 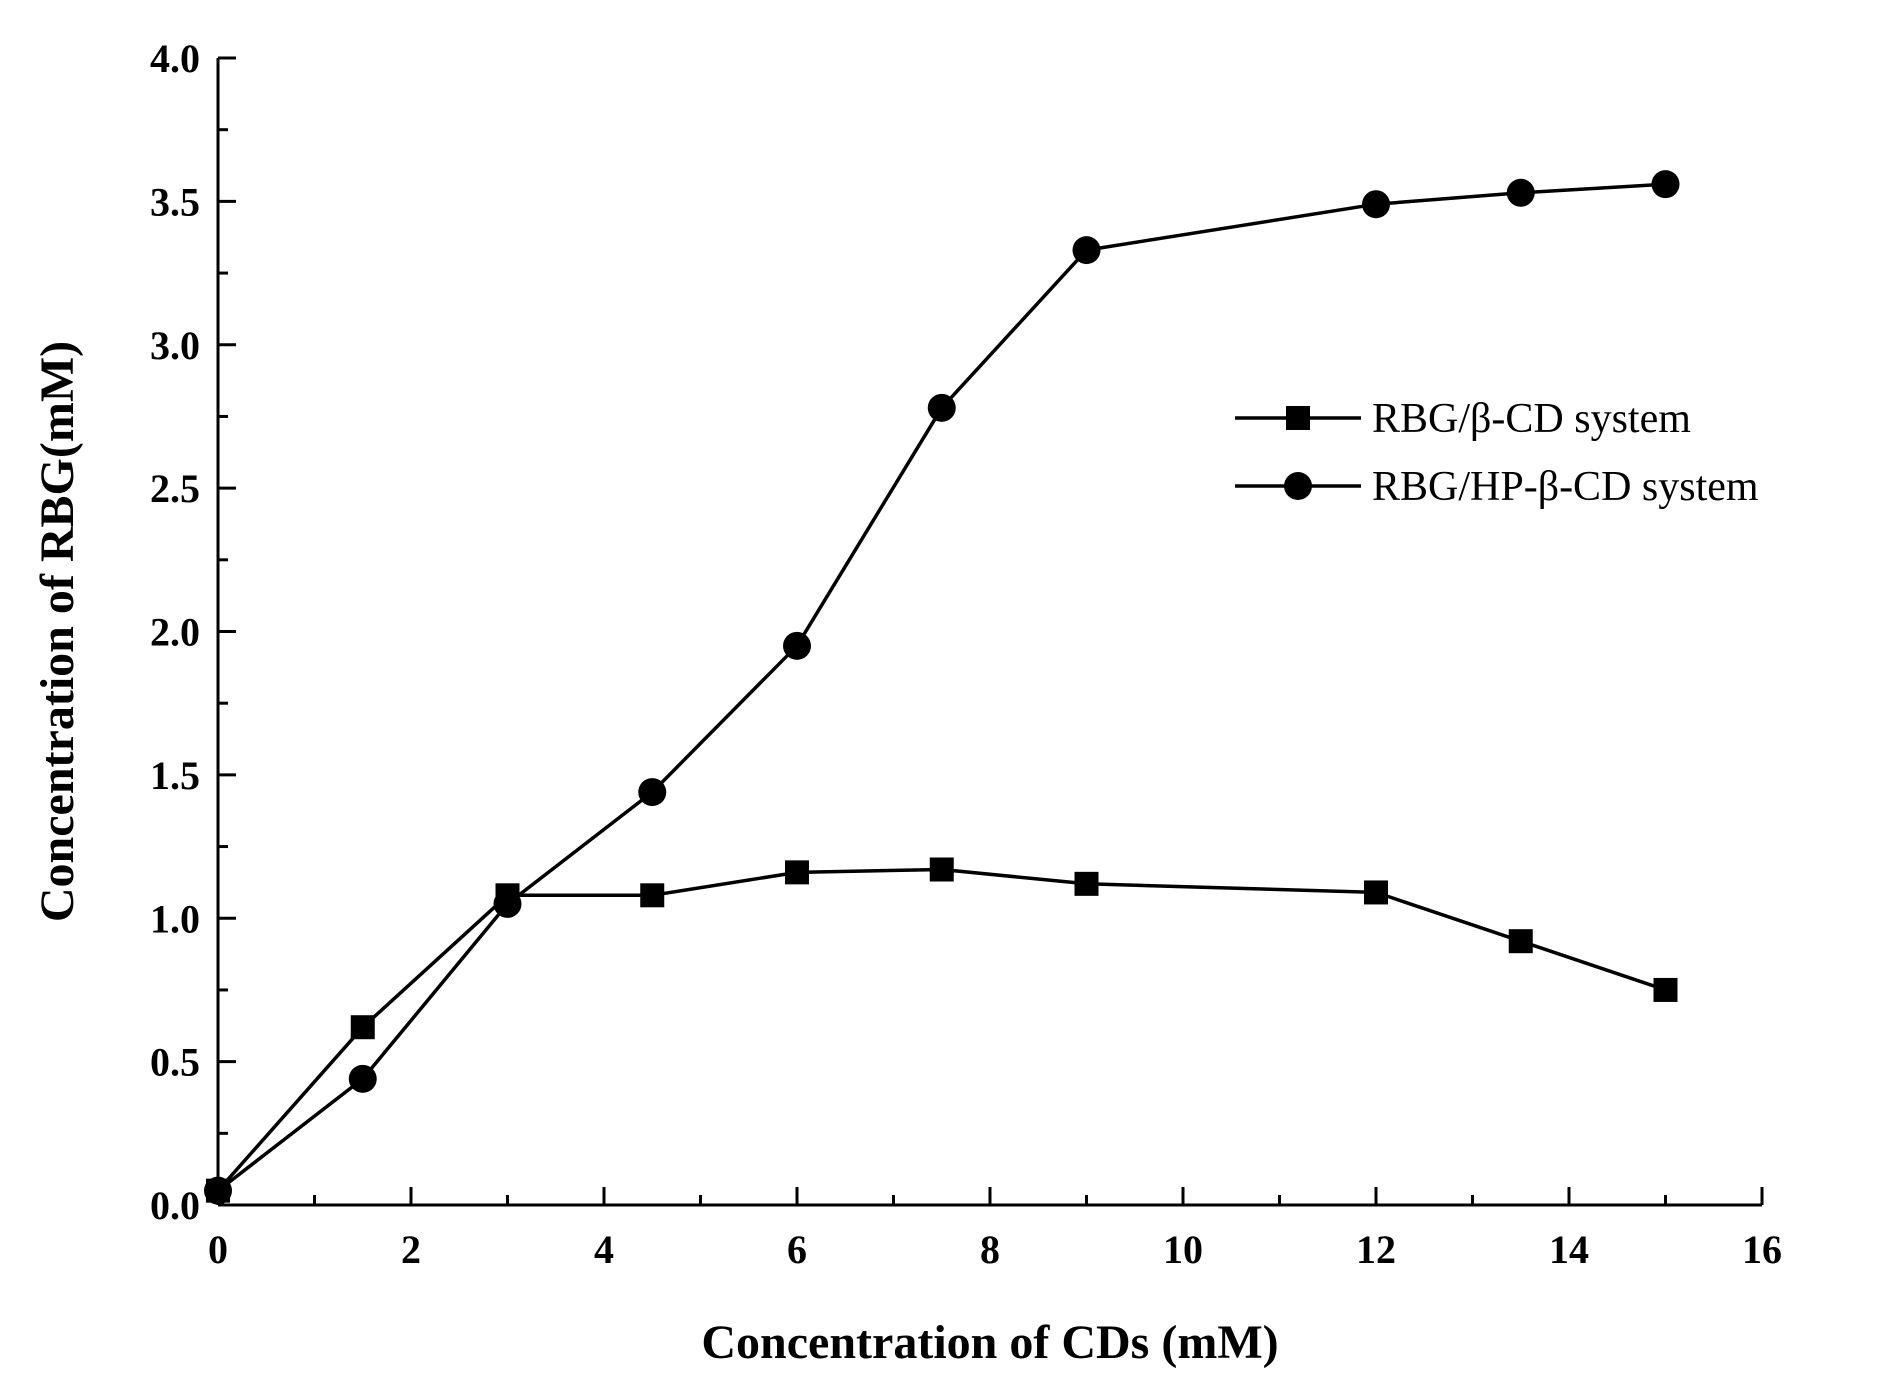 What do you see at coordinates (1762, 1249) in the screenshot?
I see `x-tick-label: 16` at bounding box center [1762, 1249].